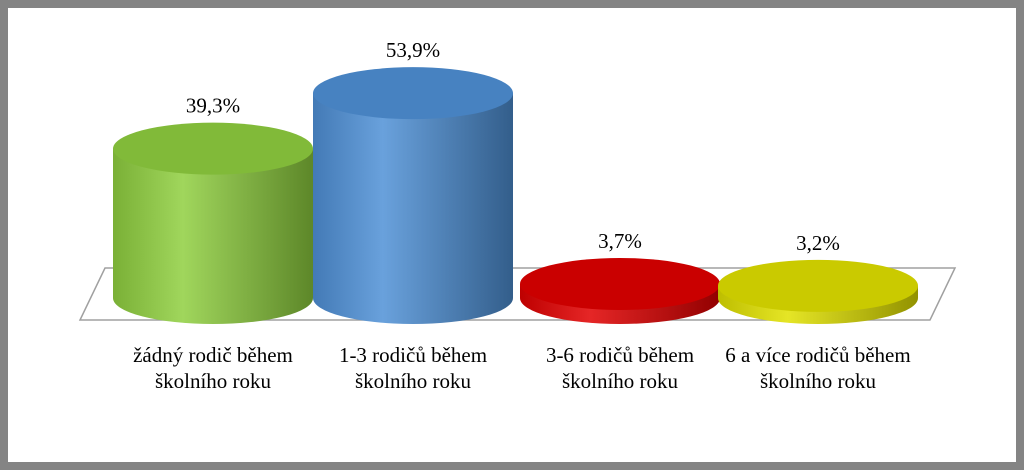  What do you see at coordinates (818, 243) in the screenshot?
I see `value-label: 3,2%` at bounding box center [818, 243].